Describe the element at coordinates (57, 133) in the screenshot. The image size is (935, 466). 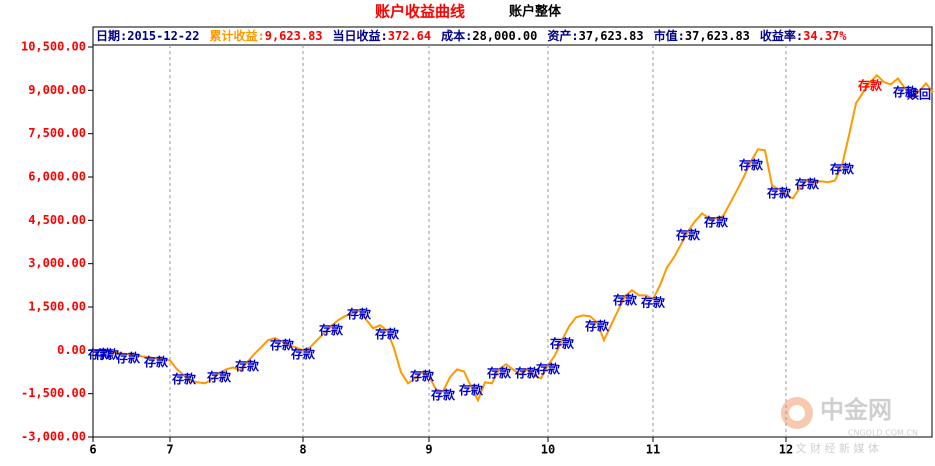
I see `y-tick-label: 7,500.00` at that location.